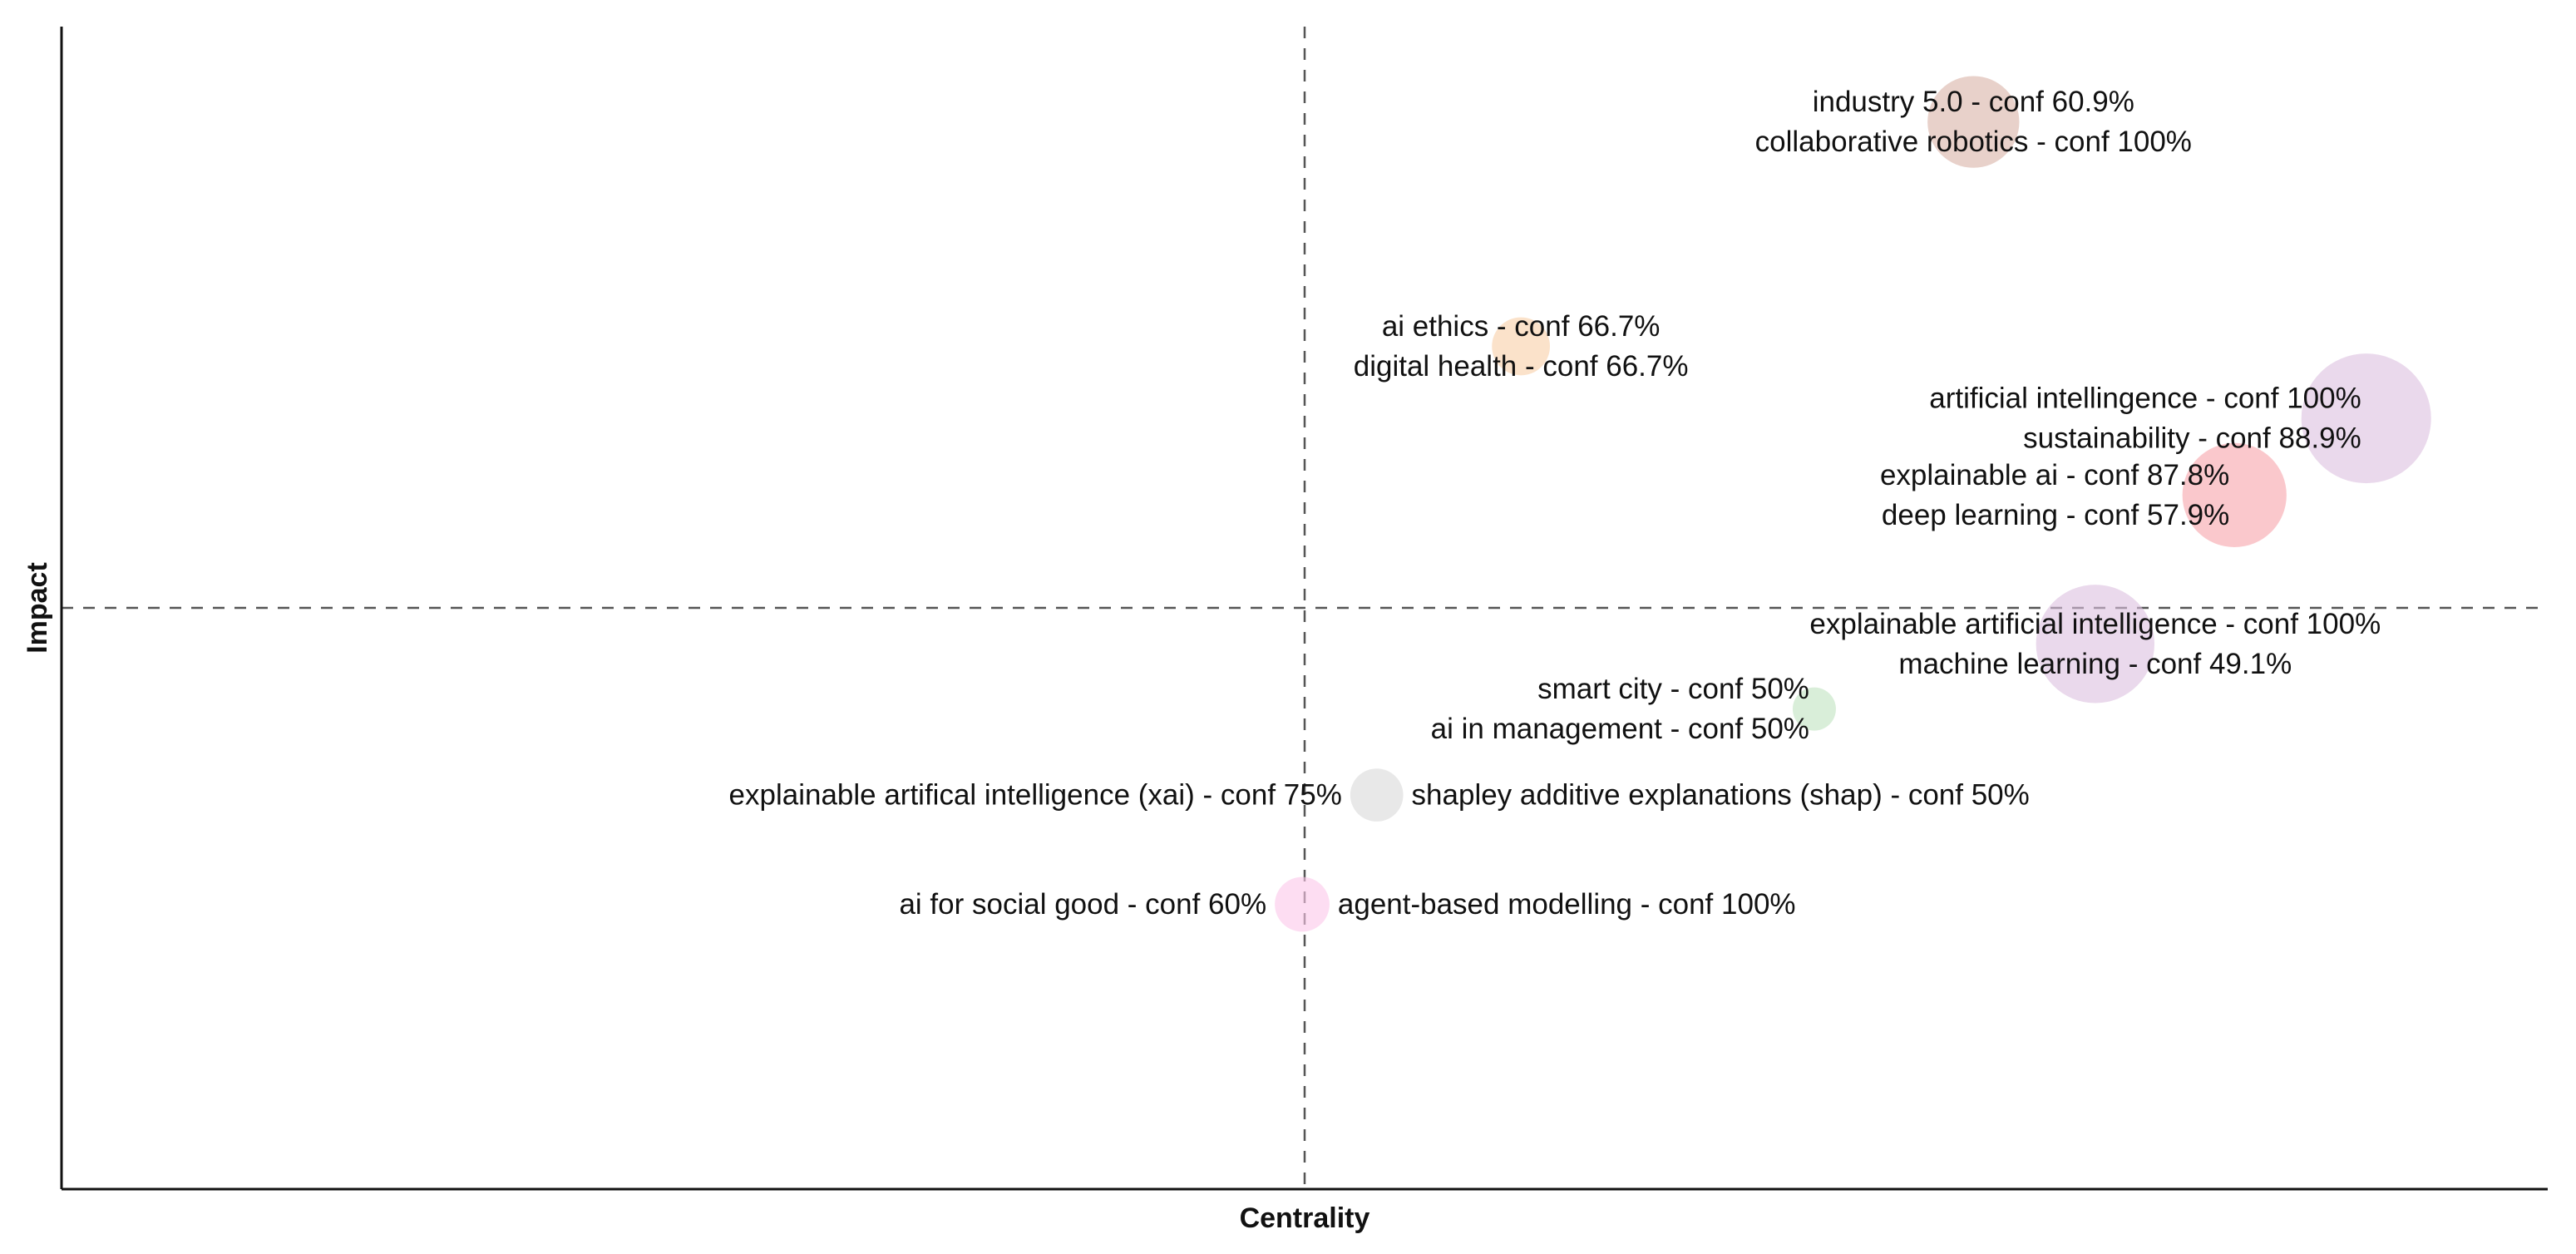 This screenshot has height=1254, width=2576. I want to click on x-axis-title: Centrality, so click(1305, 1218).